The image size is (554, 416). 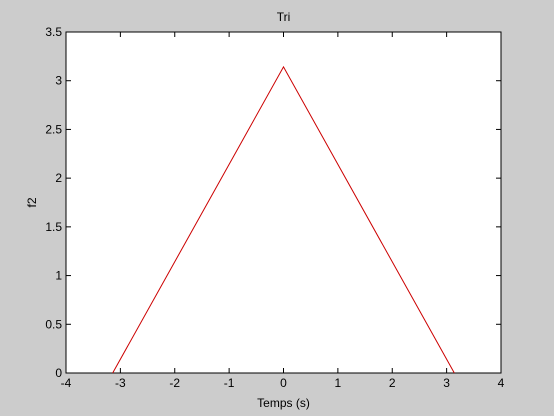 What do you see at coordinates (53, 227) in the screenshot?
I see `y-tick-label: 1.5` at bounding box center [53, 227].